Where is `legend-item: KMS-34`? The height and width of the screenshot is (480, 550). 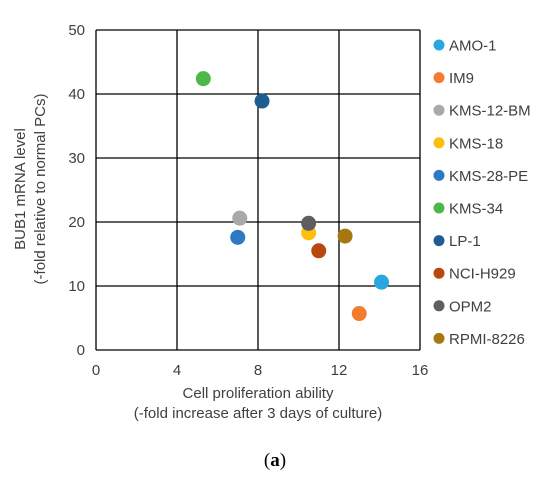 legend-item: KMS-34 is located at coordinates (468, 209).